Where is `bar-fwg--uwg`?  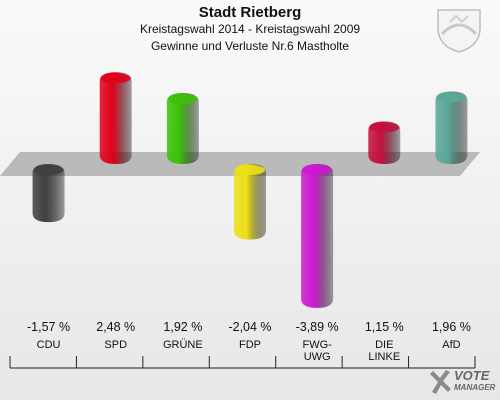 bar-fwg--uwg is located at coordinates (317, 236).